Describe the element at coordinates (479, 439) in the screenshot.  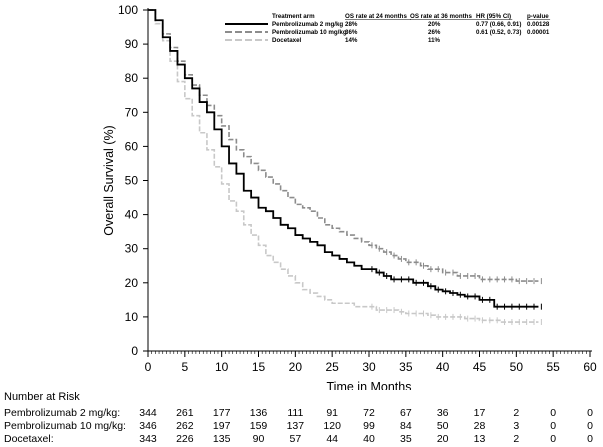
I see `risk-count: 13` at that location.